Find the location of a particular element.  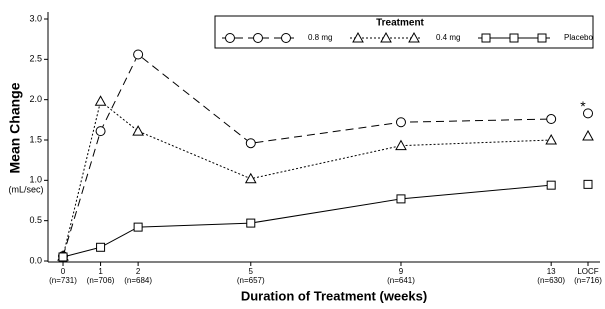

x-tick-sublabel: (n=630) is located at coordinates (551, 280).